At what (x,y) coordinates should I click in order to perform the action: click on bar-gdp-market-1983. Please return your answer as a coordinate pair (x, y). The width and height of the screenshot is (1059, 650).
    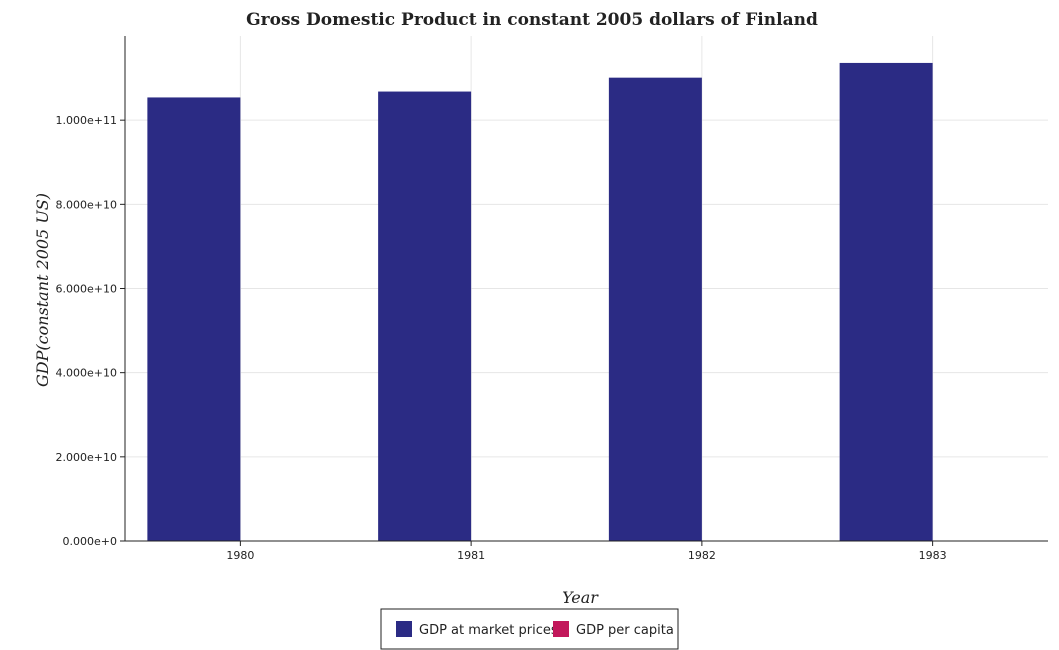
    Looking at the image, I should click on (886, 301).